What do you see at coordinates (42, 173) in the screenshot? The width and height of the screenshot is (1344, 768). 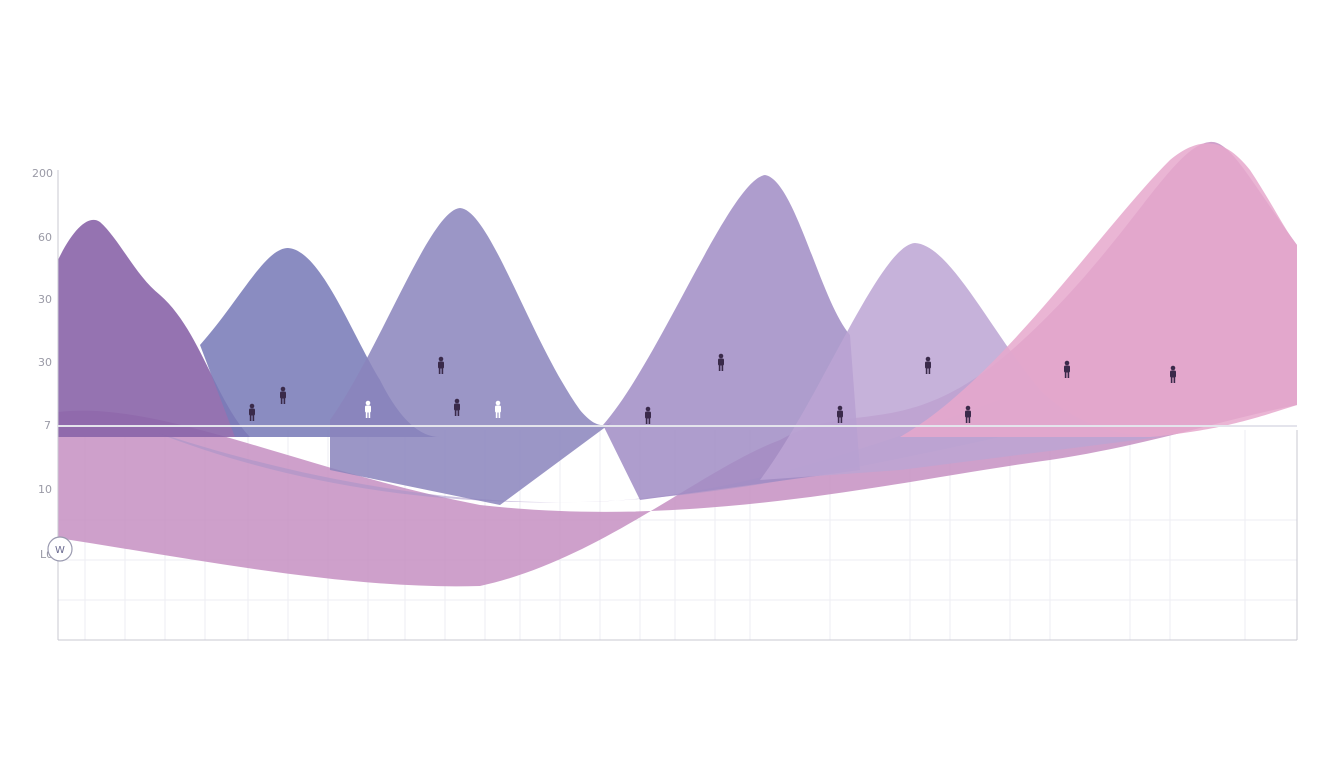 I see `y-label: 200` at bounding box center [42, 173].